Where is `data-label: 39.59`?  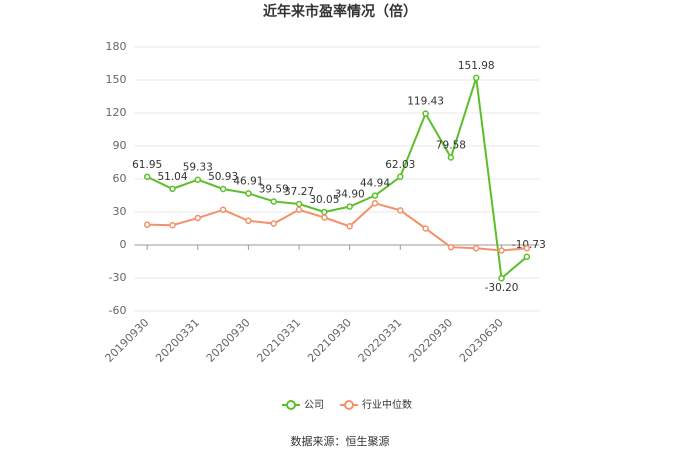 data-label: 39.59 is located at coordinates (274, 189).